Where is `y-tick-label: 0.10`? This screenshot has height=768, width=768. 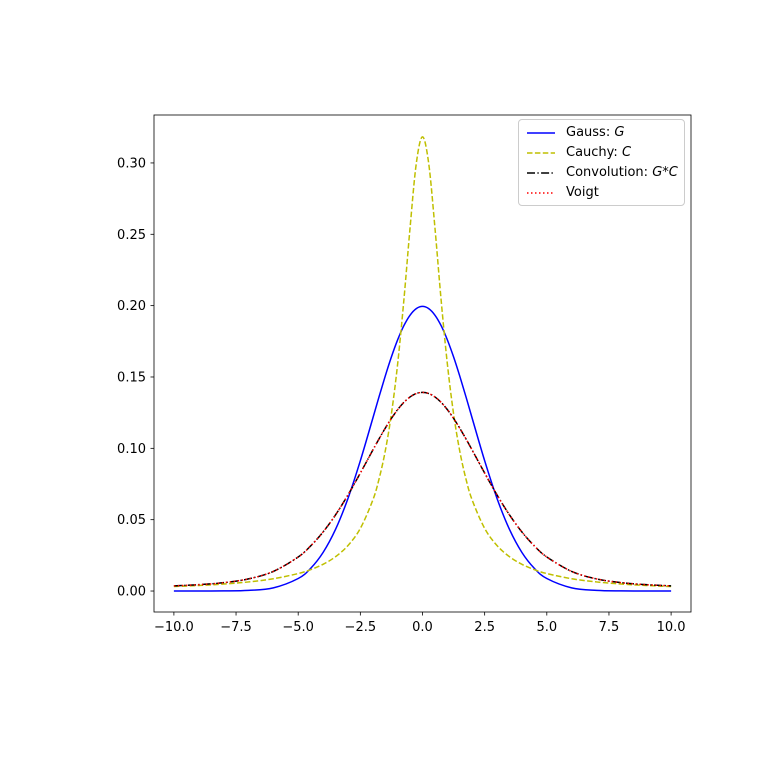 y-tick-label: 0.10 is located at coordinates (131, 449).